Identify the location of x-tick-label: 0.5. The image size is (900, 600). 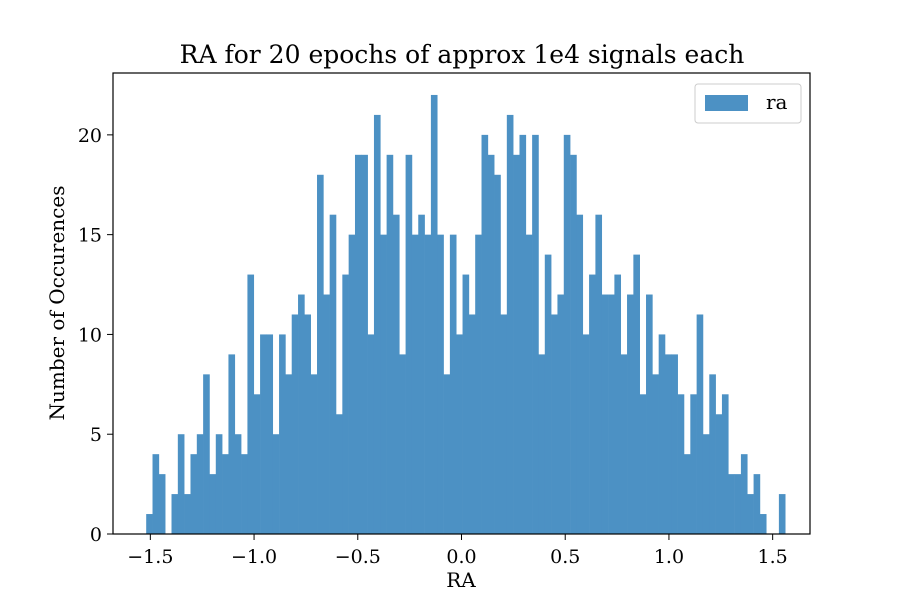
(565, 557).